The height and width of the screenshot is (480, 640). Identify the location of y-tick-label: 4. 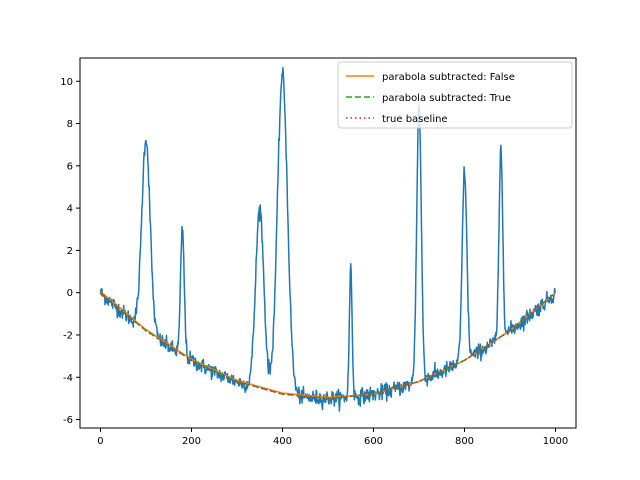
(70, 209).